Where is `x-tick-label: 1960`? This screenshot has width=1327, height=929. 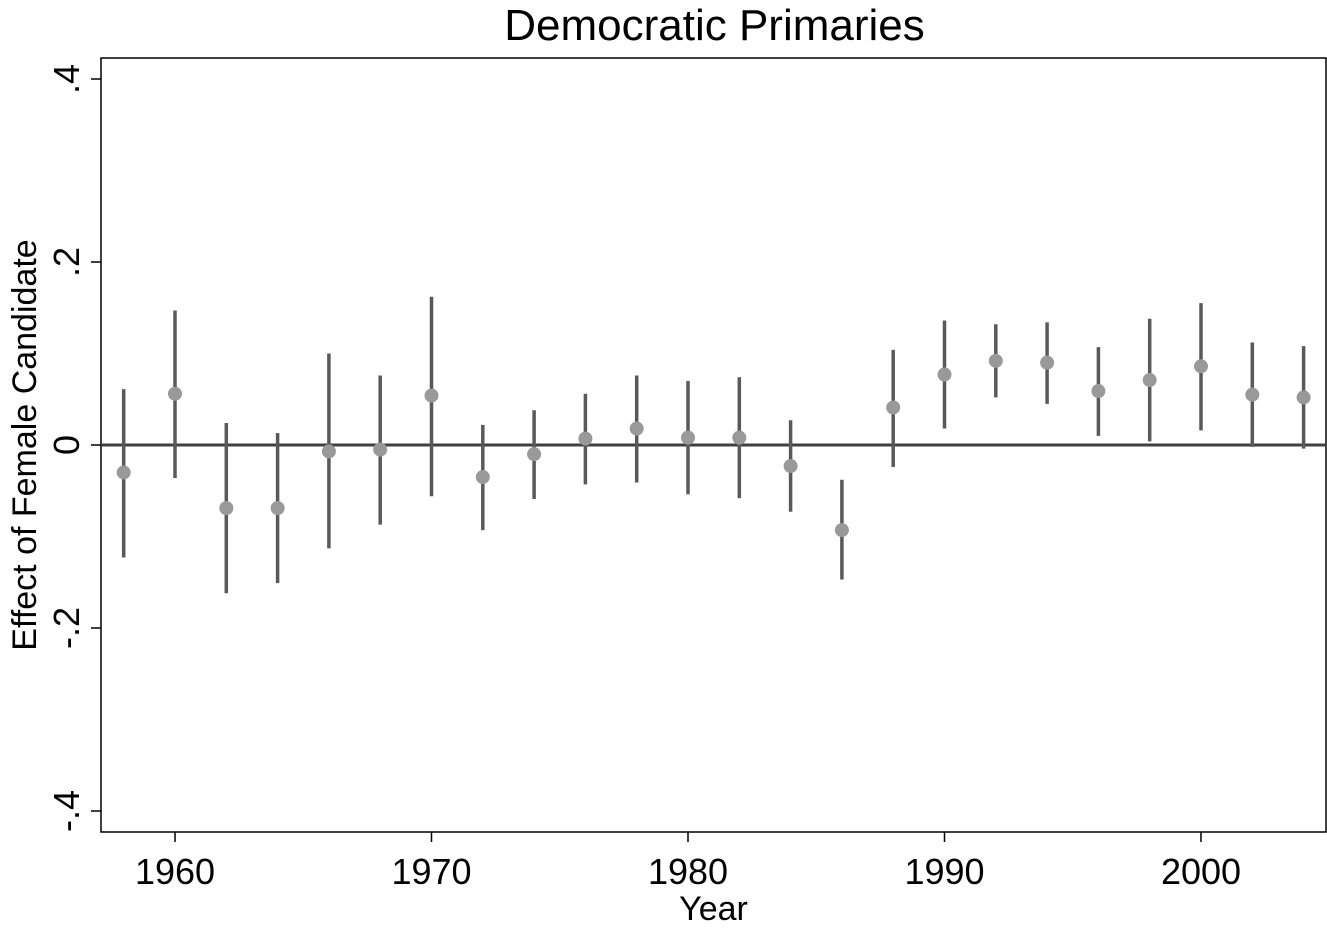 x-tick-label: 1960 is located at coordinates (175, 871).